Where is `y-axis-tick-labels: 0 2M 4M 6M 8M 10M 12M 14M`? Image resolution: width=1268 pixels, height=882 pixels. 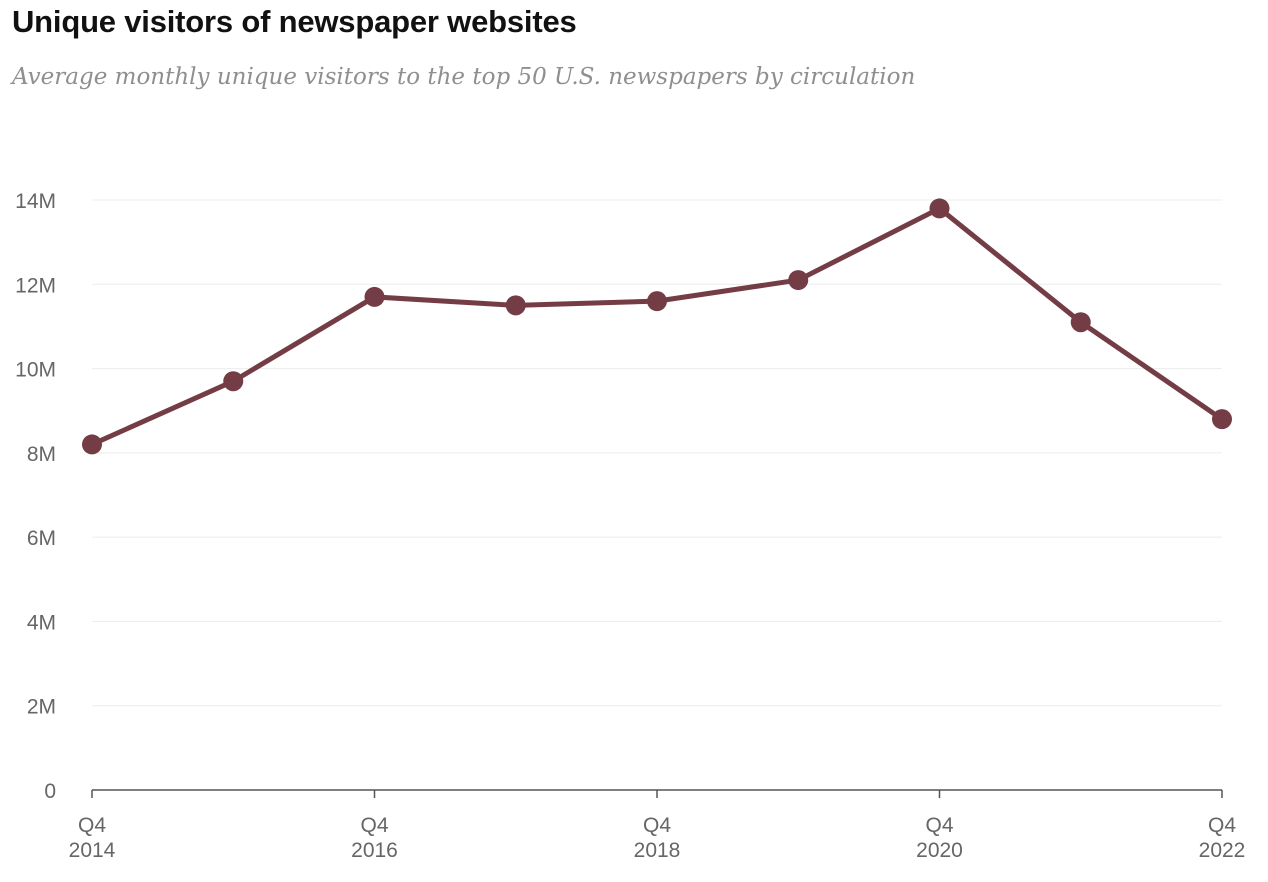 y-axis-tick-labels: 0 2M 4M 6M 8M 10M 12M 14M is located at coordinates (35, 496).